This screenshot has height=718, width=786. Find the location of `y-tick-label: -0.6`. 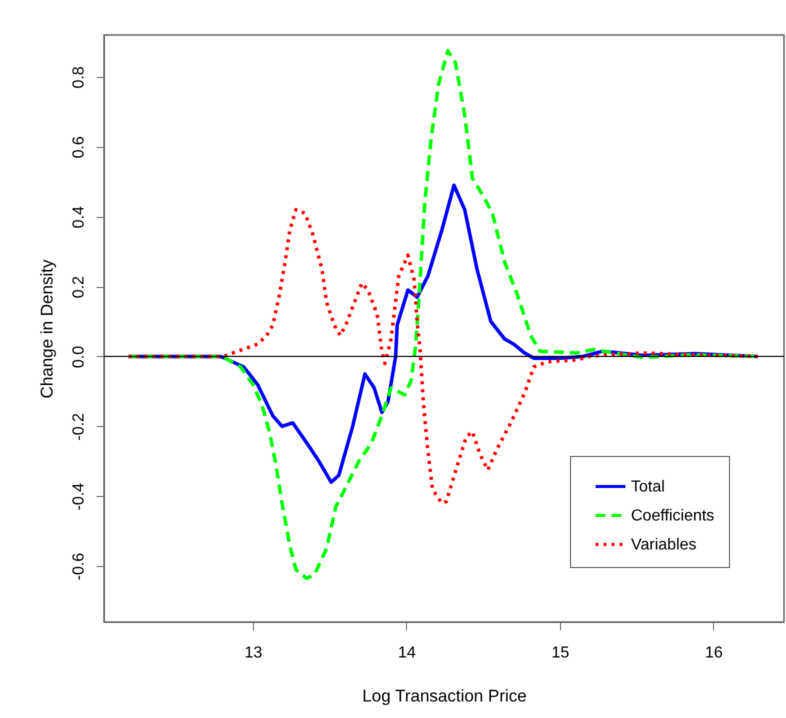

y-tick-label: -0.6 is located at coordinates (79, 566).